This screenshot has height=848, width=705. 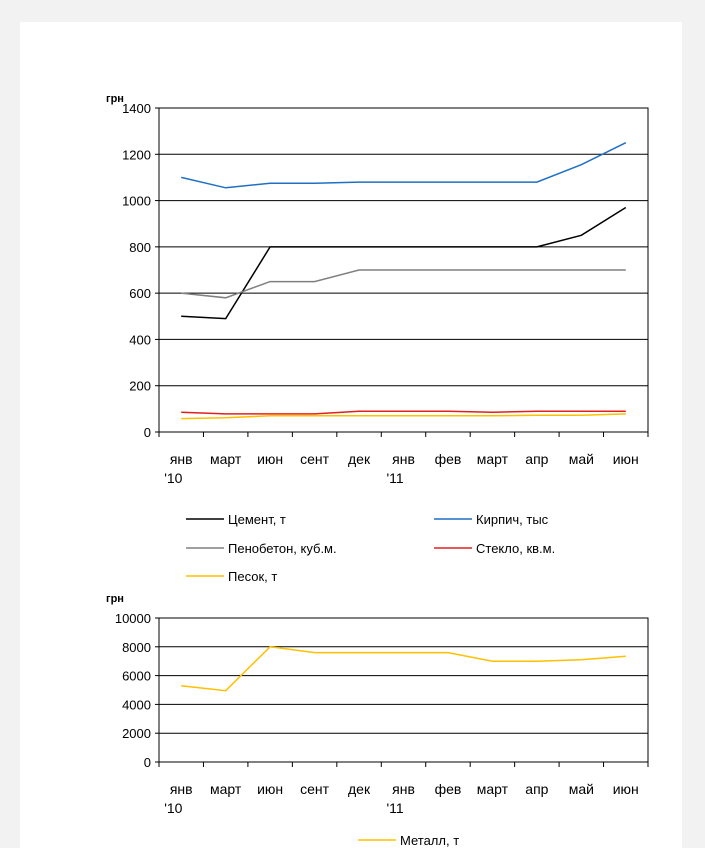 I want to click on c2-ytick-label: 4000, so click(x=136, y=704).